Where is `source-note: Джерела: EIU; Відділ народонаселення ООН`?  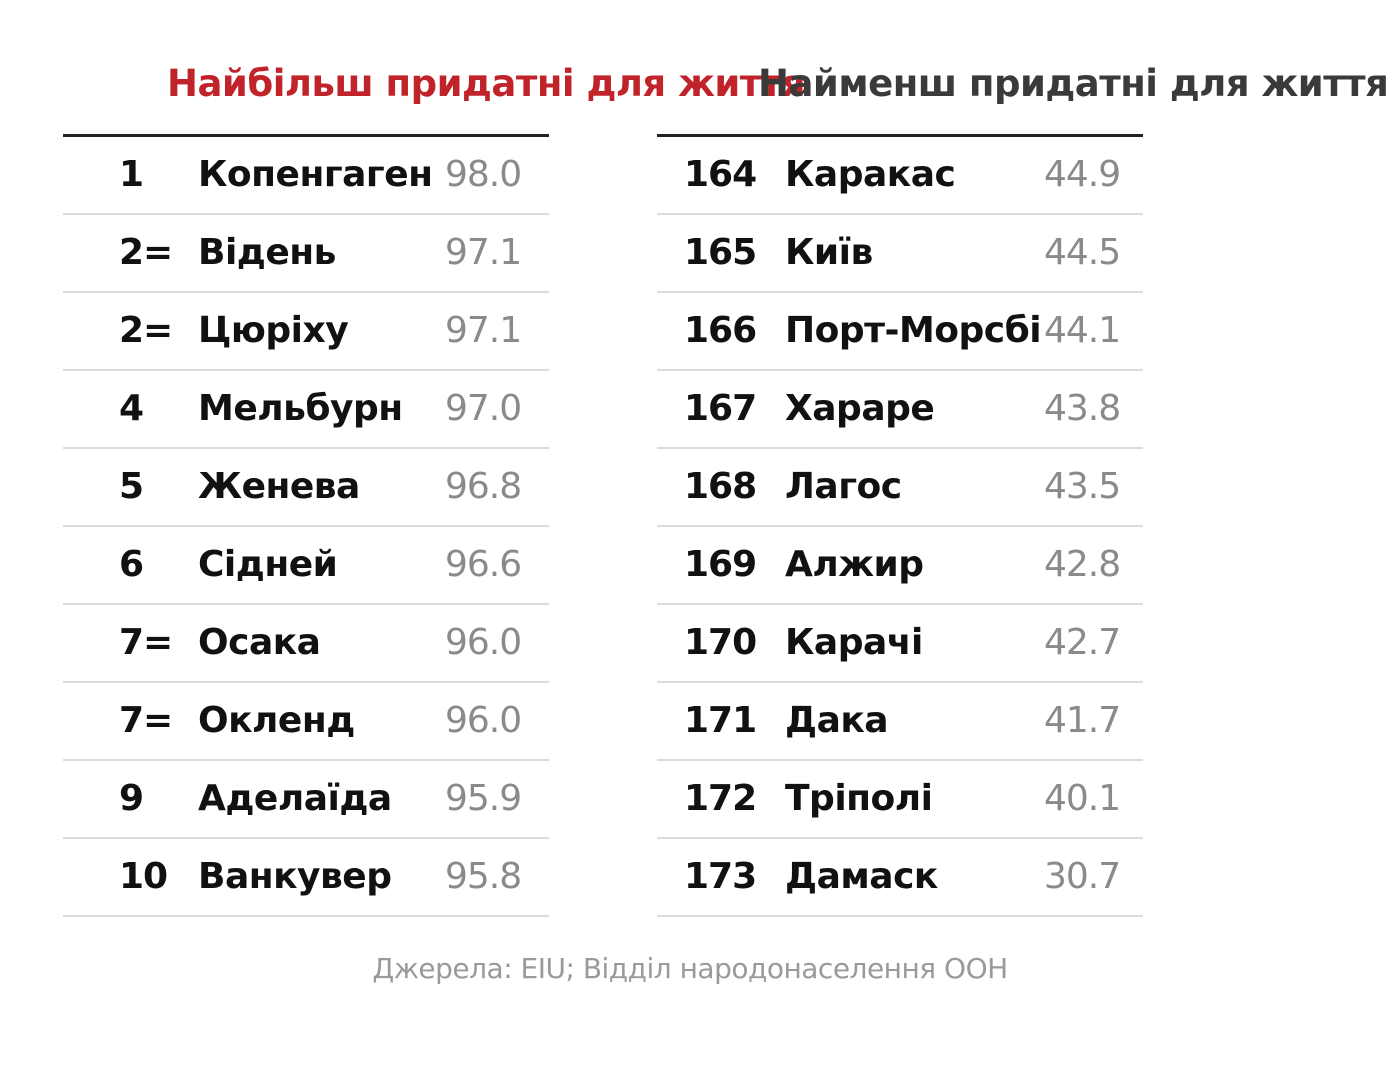
source-note: Джерела: EIU; Відділ народонаселення ООН is located at coordinates (690, 968).